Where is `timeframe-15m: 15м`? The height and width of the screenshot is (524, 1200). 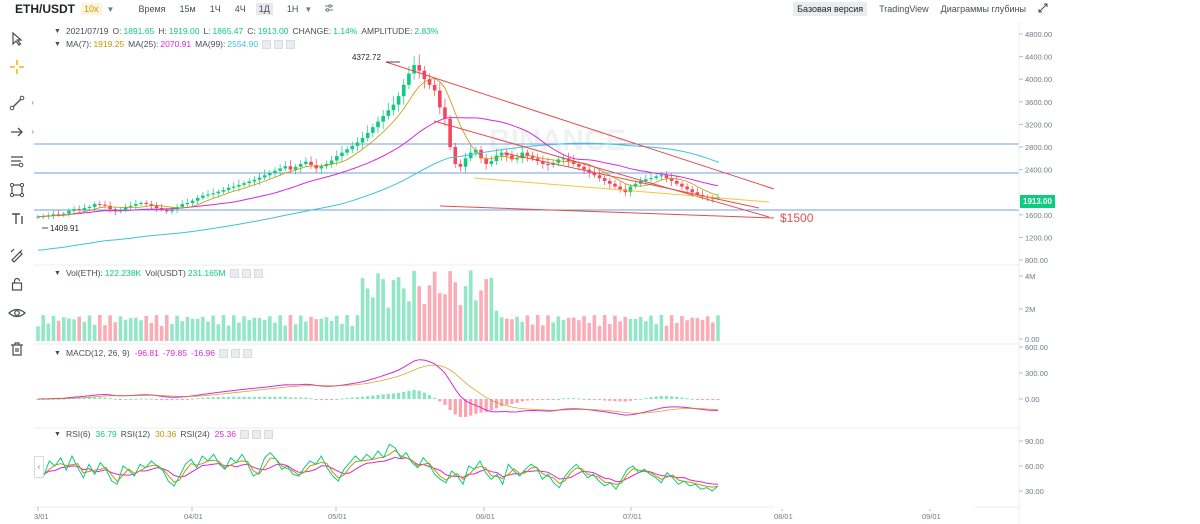
timeframe-15m: 15м is located at coordinates (187, 9).